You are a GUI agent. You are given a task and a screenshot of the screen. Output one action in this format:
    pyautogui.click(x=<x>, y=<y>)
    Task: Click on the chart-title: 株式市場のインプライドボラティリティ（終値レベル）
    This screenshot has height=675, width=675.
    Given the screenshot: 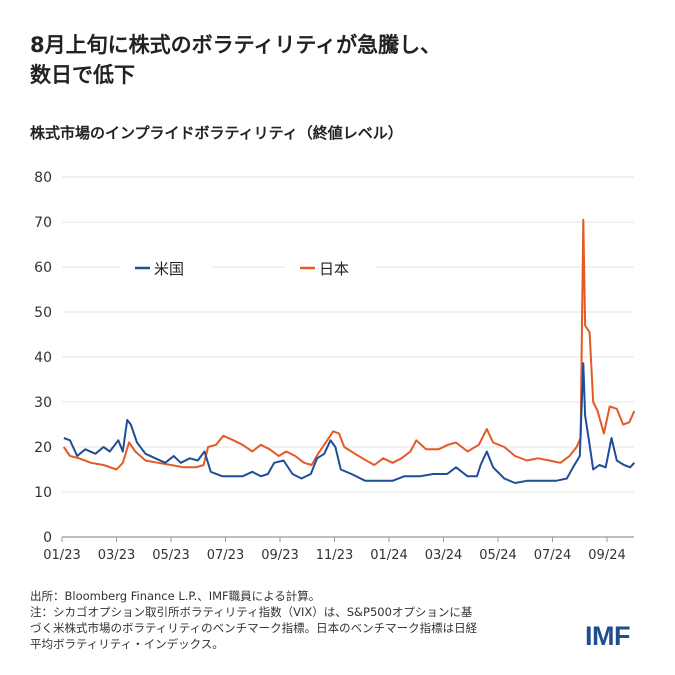 What is the action you would take?
    pyautogui.click(x=216, y=133)
    